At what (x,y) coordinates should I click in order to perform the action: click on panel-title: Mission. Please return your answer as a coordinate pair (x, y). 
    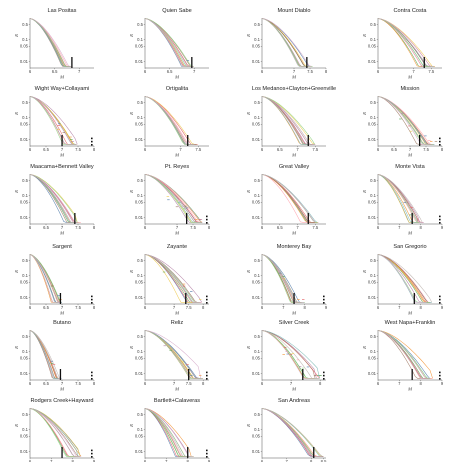
    Looking at the image, I should click on (410, 89).